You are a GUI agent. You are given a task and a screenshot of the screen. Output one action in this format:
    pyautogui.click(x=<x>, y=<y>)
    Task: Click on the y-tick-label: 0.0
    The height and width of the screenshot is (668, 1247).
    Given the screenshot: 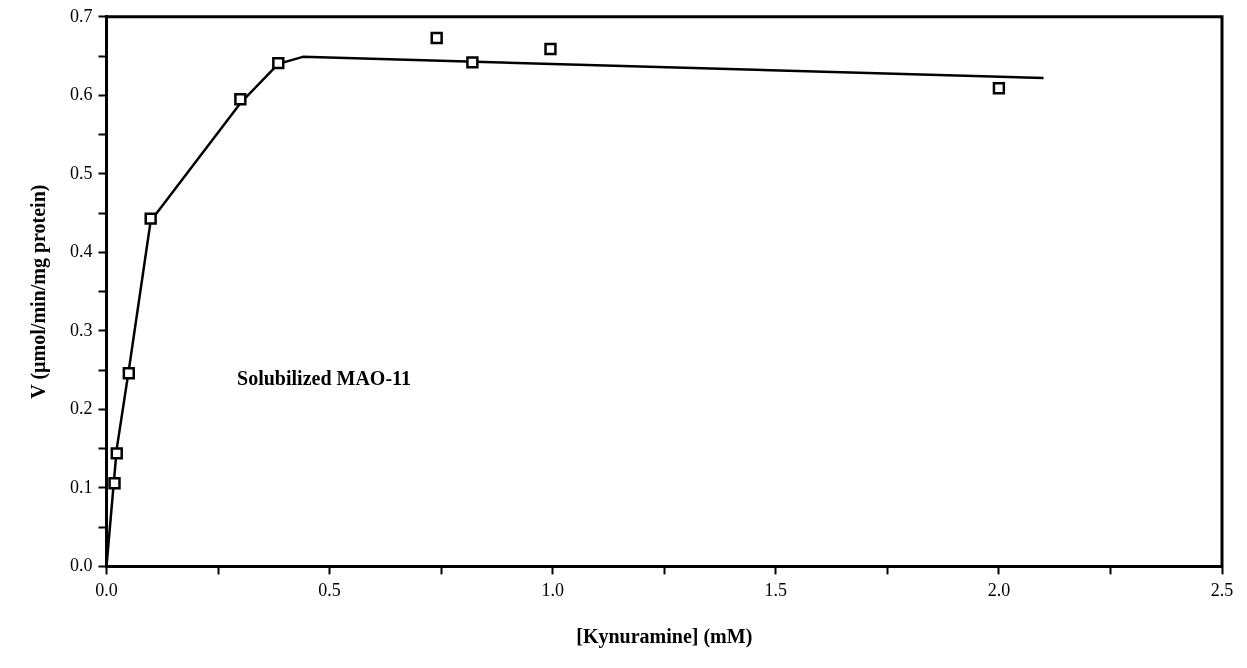 What is the action you would take?
    pyautogui.click(x=81, y=565)
    